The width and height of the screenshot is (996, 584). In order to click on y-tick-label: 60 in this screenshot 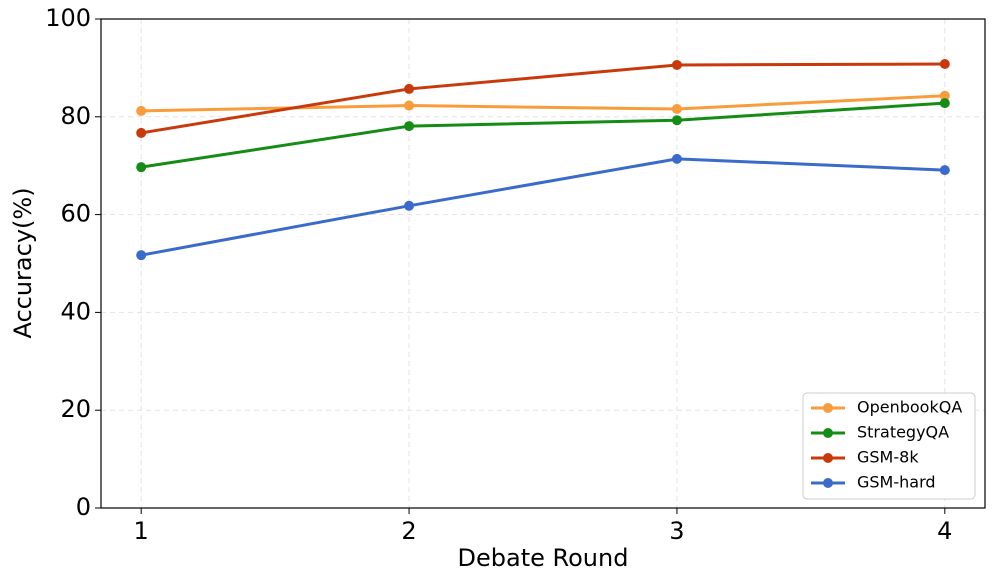, I will do `click(75, 214)`.